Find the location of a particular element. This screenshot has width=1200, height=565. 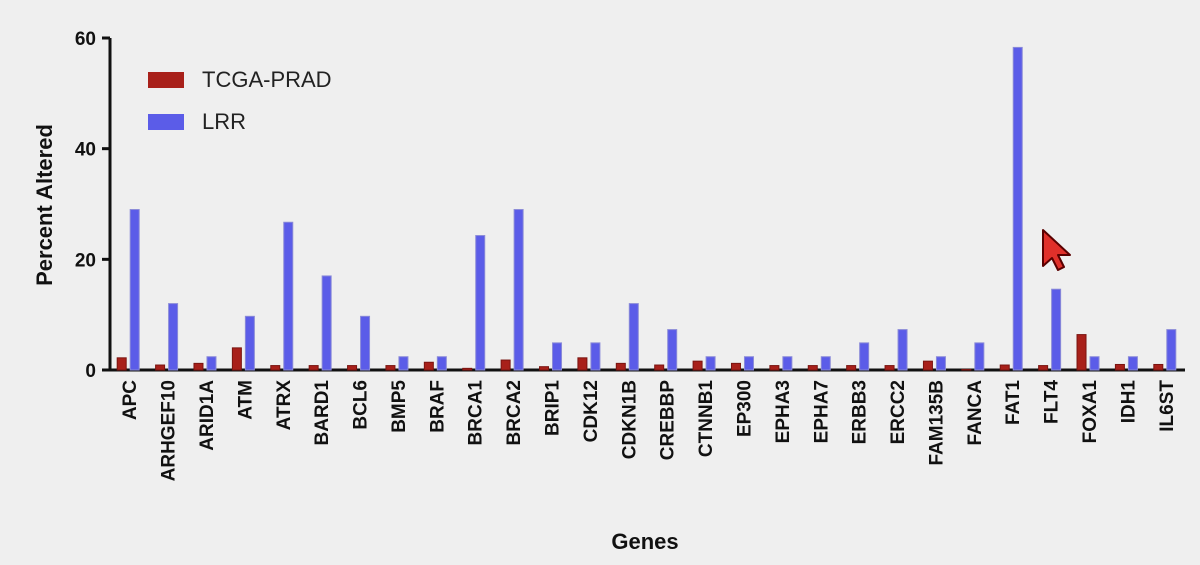

bar-tcga-prad-fat1 is located at coordinates (1004, 367).